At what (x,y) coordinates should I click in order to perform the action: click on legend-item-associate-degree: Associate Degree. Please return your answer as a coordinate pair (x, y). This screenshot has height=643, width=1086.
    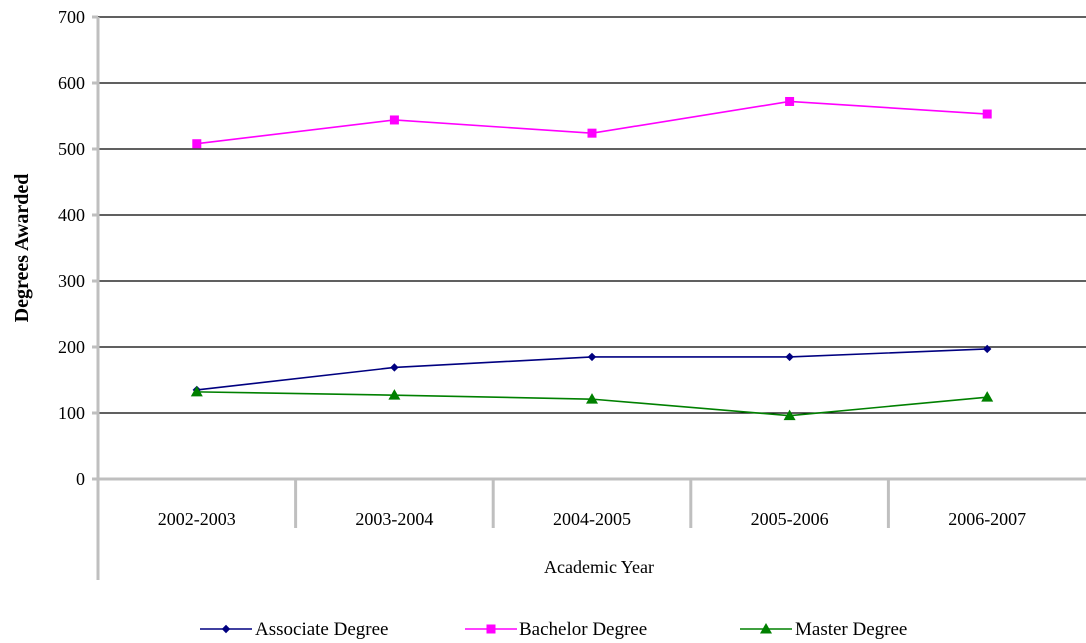
    Looking at the image, I should click on (294, 629).